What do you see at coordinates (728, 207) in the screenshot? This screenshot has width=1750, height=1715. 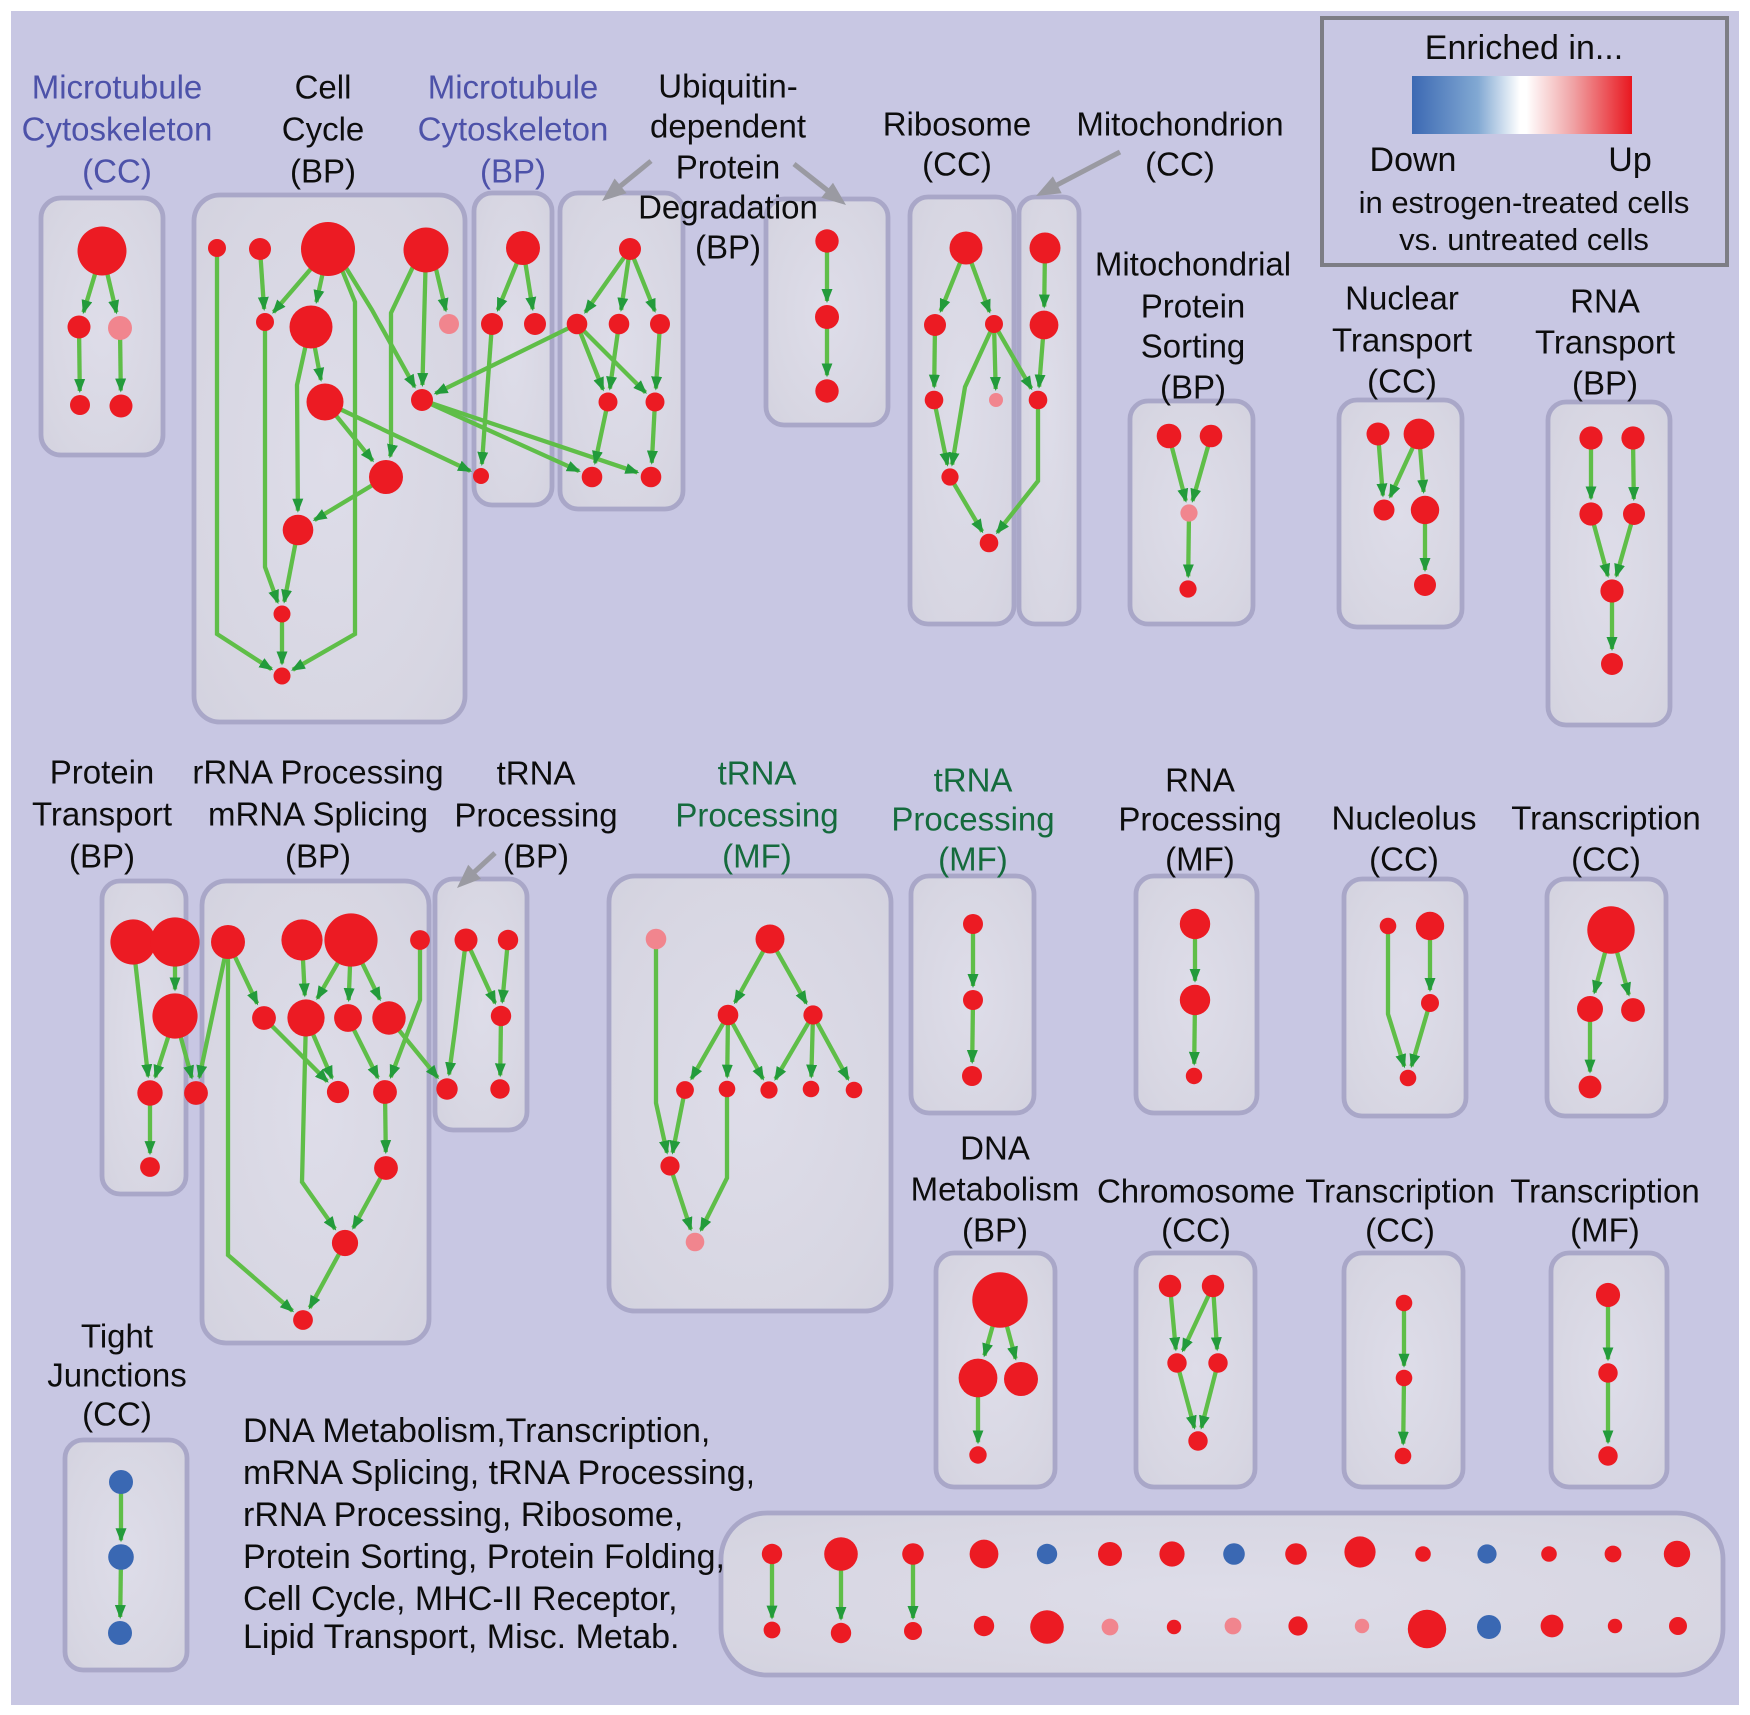 I see `svg-text: Degradation` at bounding box center [728, 207].